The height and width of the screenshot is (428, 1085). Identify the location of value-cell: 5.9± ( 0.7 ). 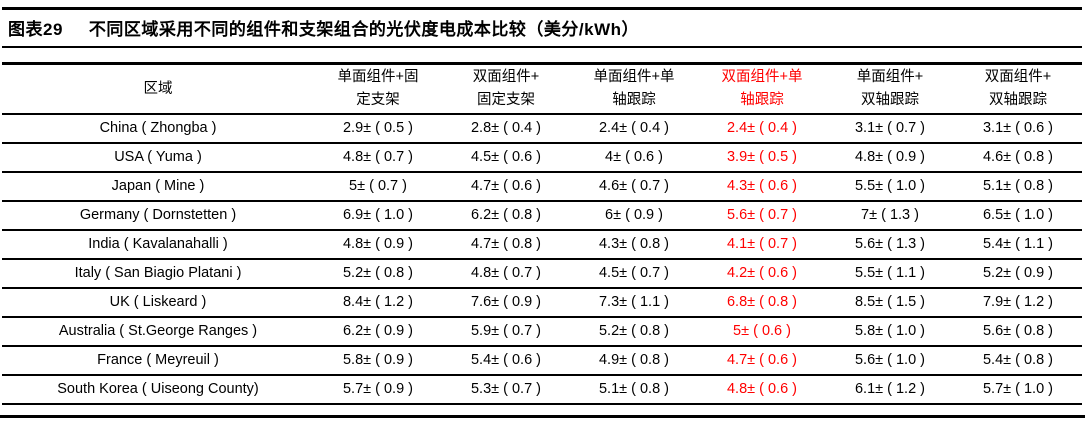
(505, 331).